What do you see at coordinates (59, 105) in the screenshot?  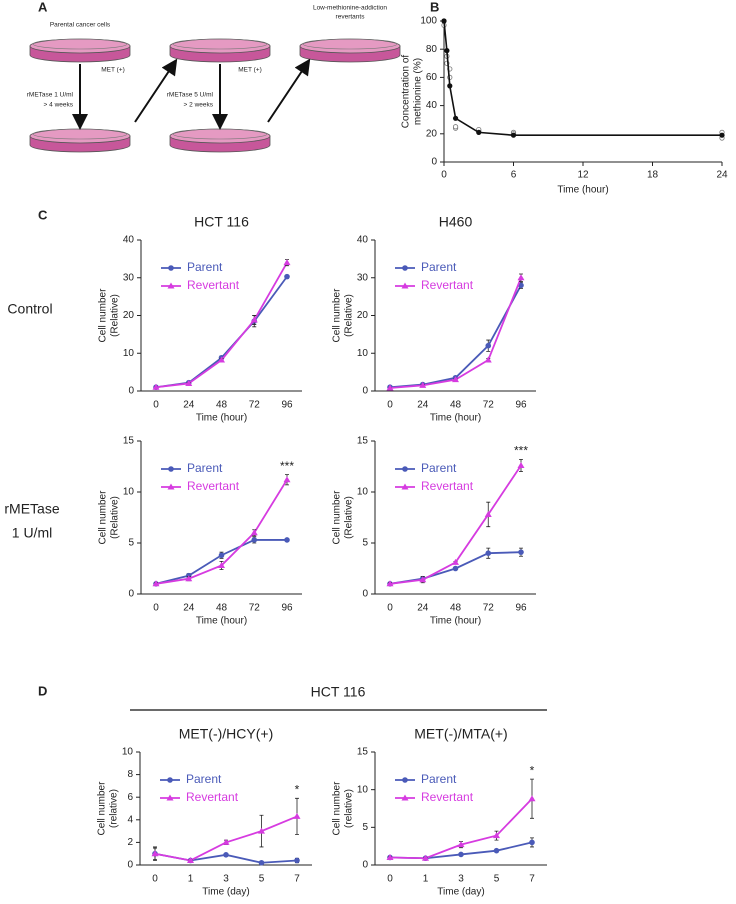 I see `step-label: > 4 weeks` at bounding box center [59, 105].